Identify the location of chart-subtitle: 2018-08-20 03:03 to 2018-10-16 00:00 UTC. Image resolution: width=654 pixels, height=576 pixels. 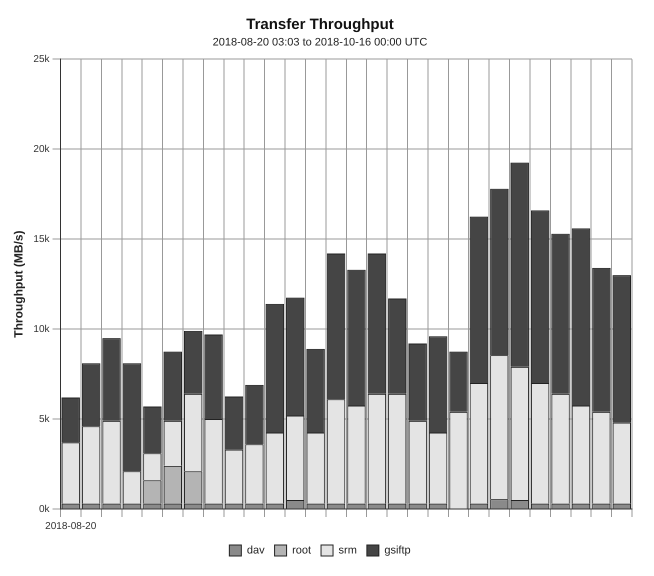
(320, 42).